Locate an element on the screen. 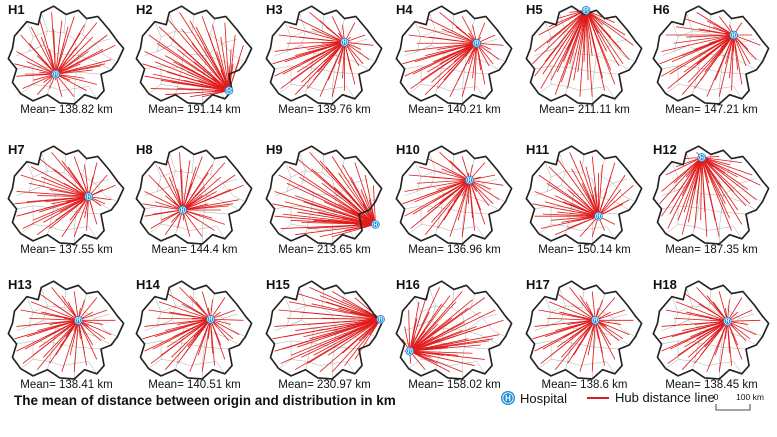  map-panel-h10: H H10 Mean= 136.96 km is located at coordinates (454, 208).